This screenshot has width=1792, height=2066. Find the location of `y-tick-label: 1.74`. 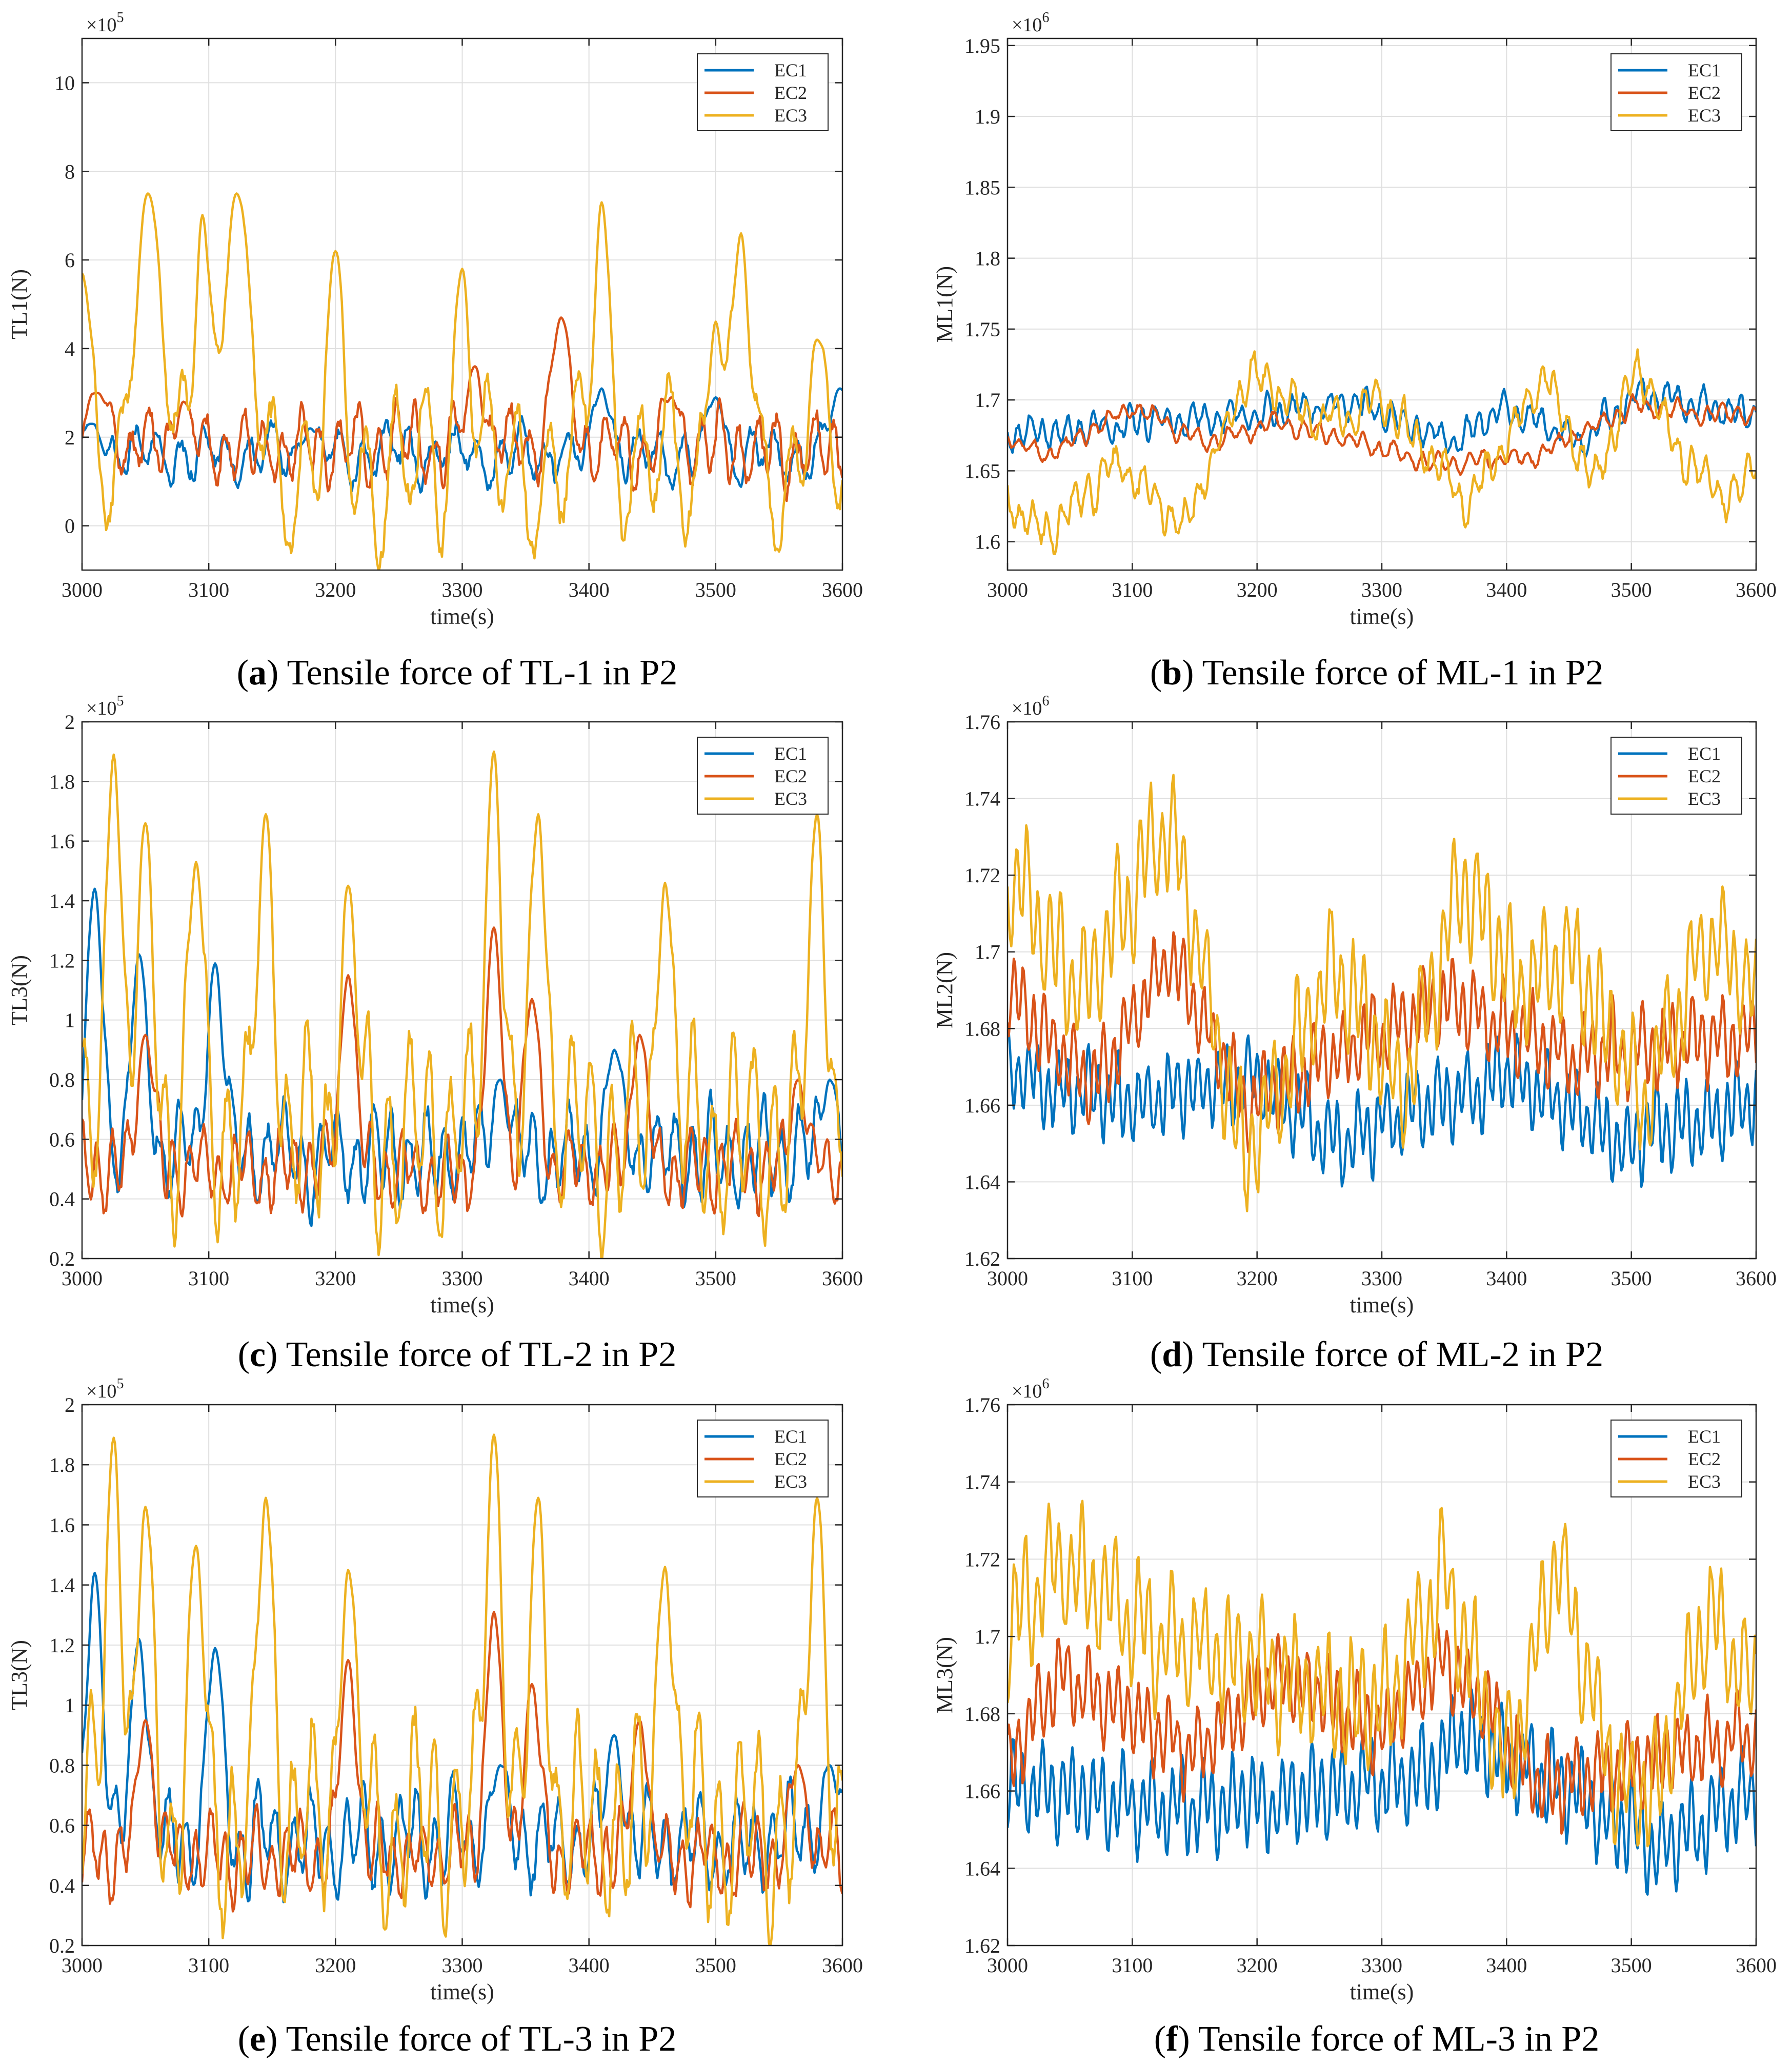

y-tick-label: 1.74 is located at coordinates (982, 1482).